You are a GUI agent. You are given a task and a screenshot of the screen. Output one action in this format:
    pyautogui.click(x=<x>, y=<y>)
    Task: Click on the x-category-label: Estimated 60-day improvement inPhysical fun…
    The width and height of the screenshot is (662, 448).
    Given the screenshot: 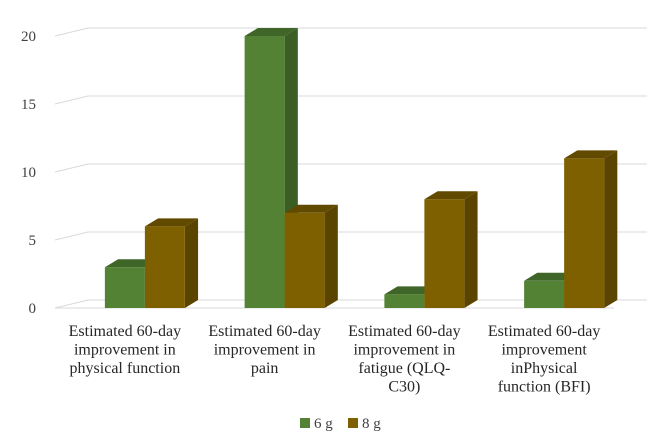 What is the action you would take?
    pyautogui.click(x=544, y=359)
    